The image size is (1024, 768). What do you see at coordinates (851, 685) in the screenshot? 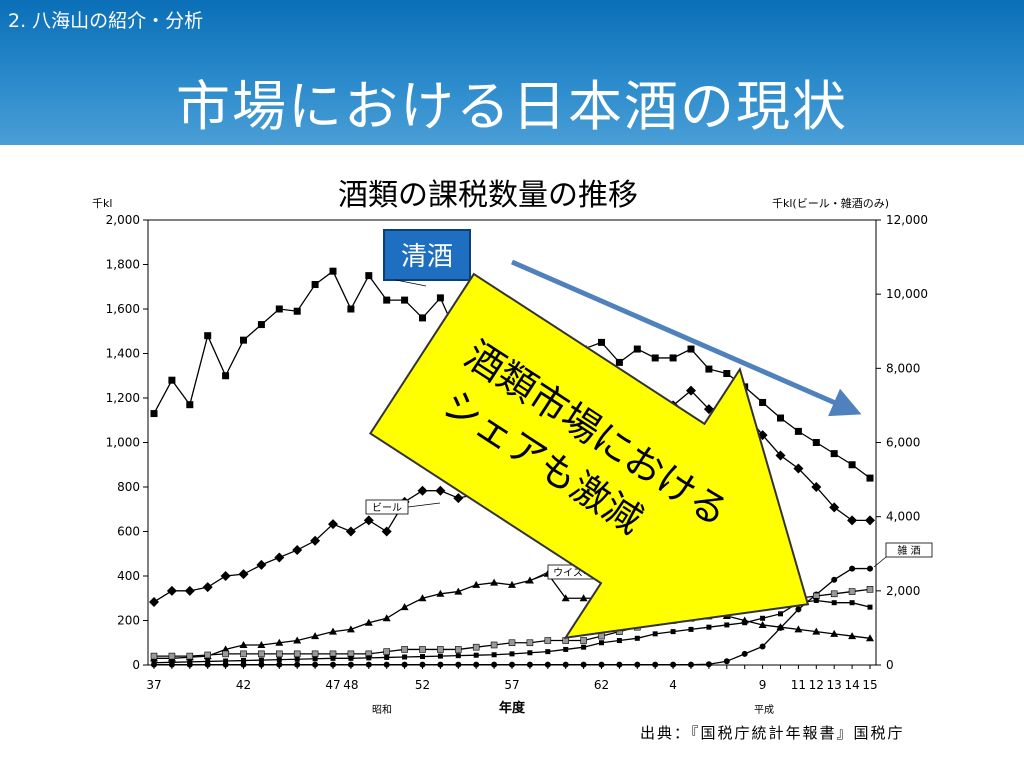
I see `x-tick-label: 14` at bounding box center [851, 685].